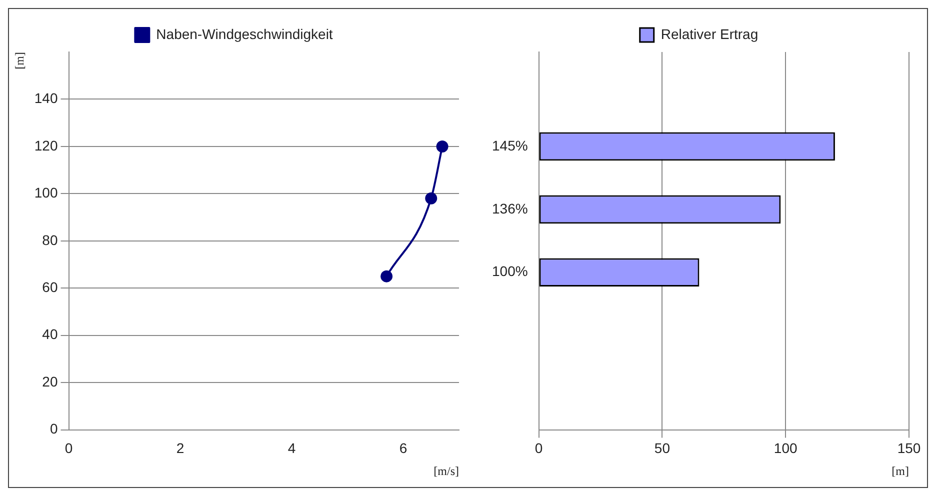 This screenshot has height=493, width=936. What do you see at coordinates (50, 334) in the screenshot?
I see `y-tick-label: 40` at bounding box center [50, 334].